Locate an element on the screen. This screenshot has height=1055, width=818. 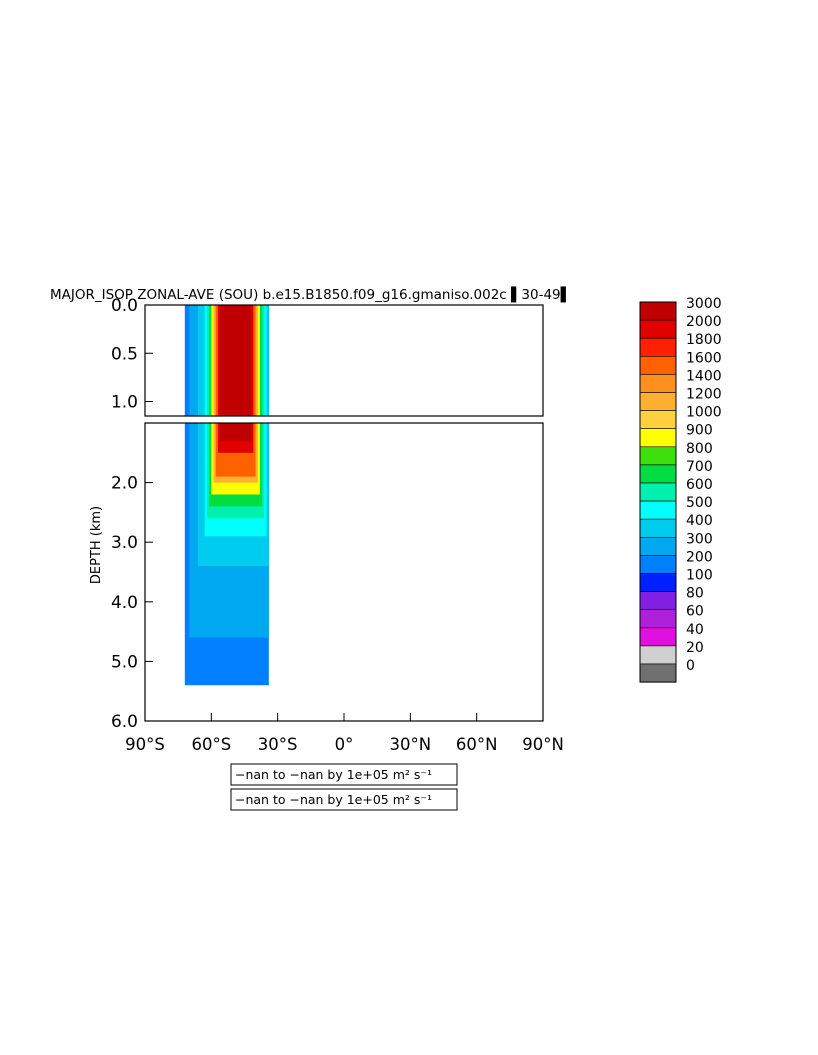
colorbar-label: 400 is located at coordinates (699, 521).